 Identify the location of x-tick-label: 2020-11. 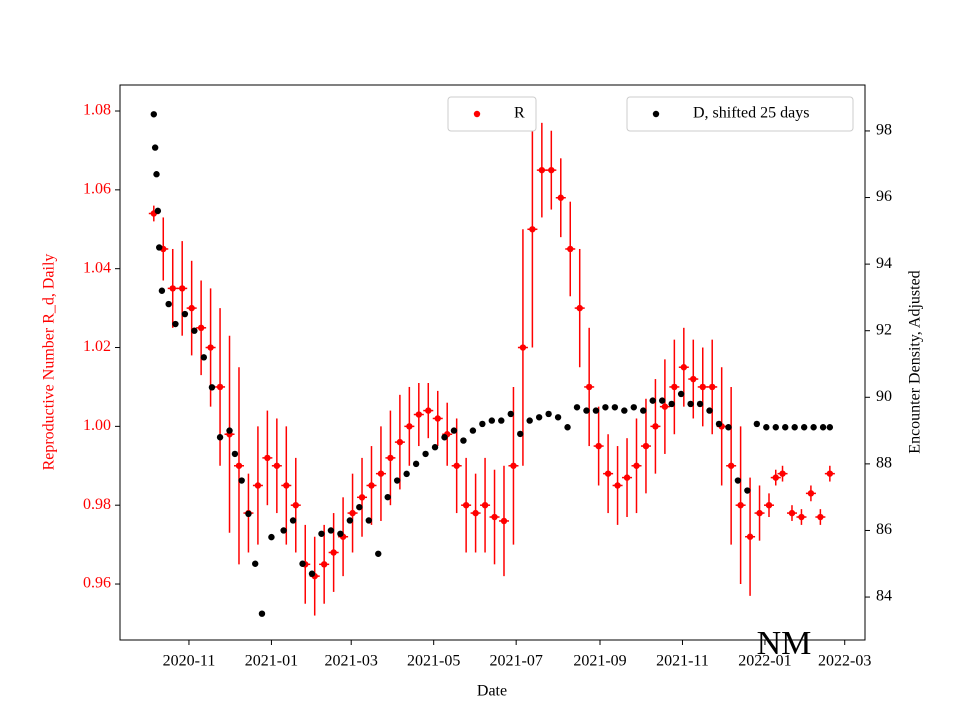
(189, 661).